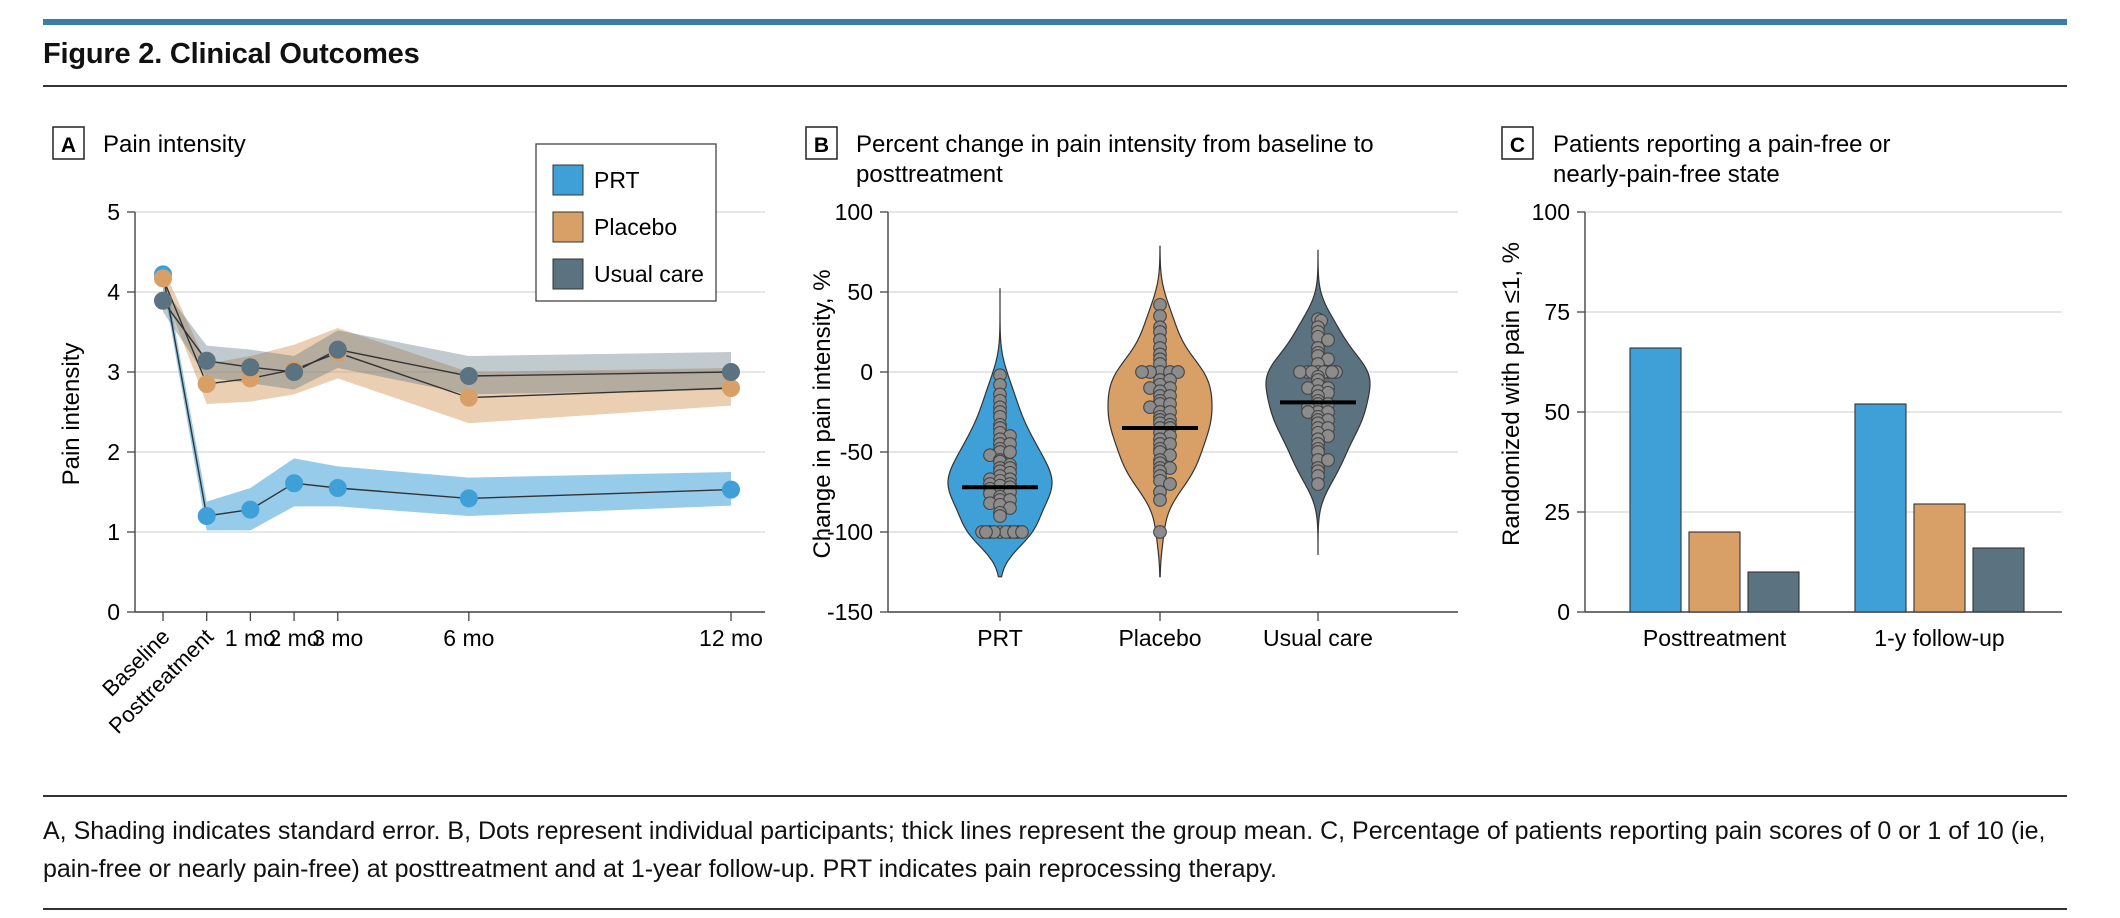 This screenshot has width=2120, height=918. Describe the element at coordinates (113, 372) in the screenshot. I see `panel-a-y-tick-label: 3` at that location.